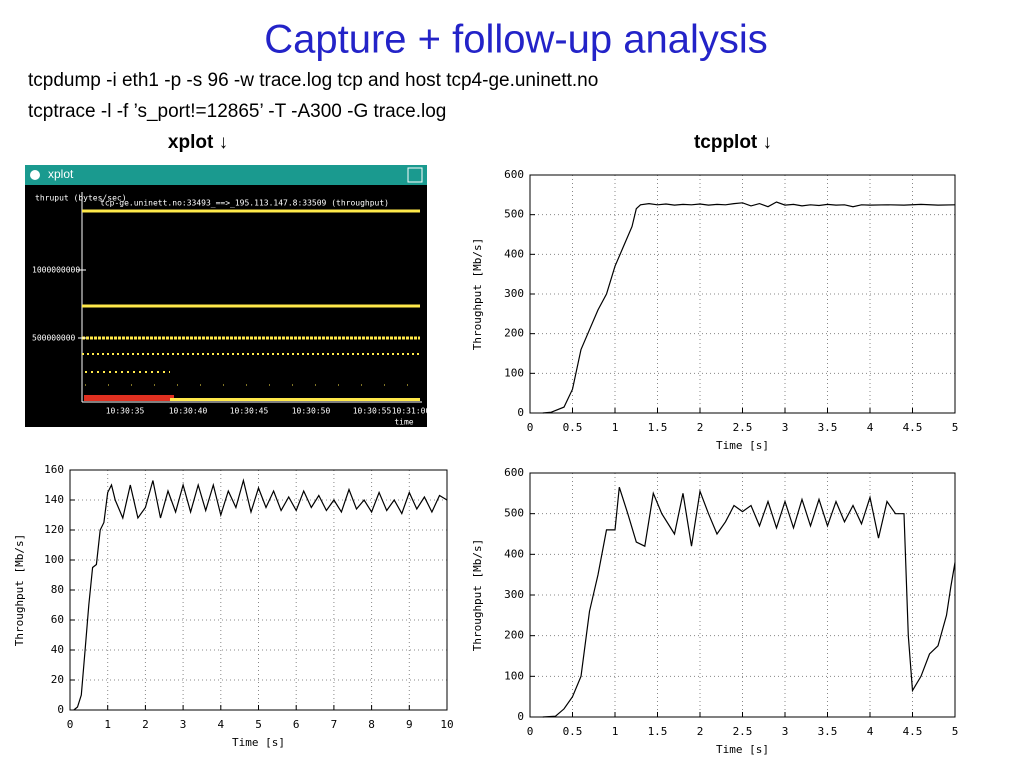  I want to click on xplot-frame, so click(226, 296).